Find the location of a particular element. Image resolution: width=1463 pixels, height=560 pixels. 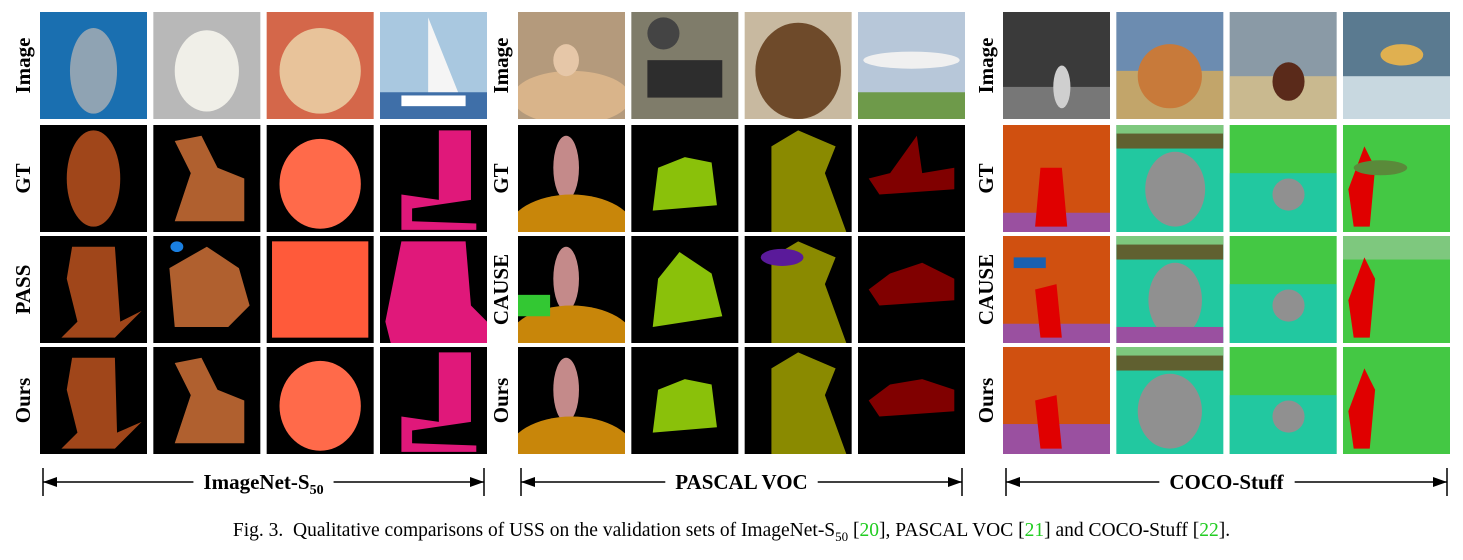

row-label: CAUSE is located at coordinates (501, 289).